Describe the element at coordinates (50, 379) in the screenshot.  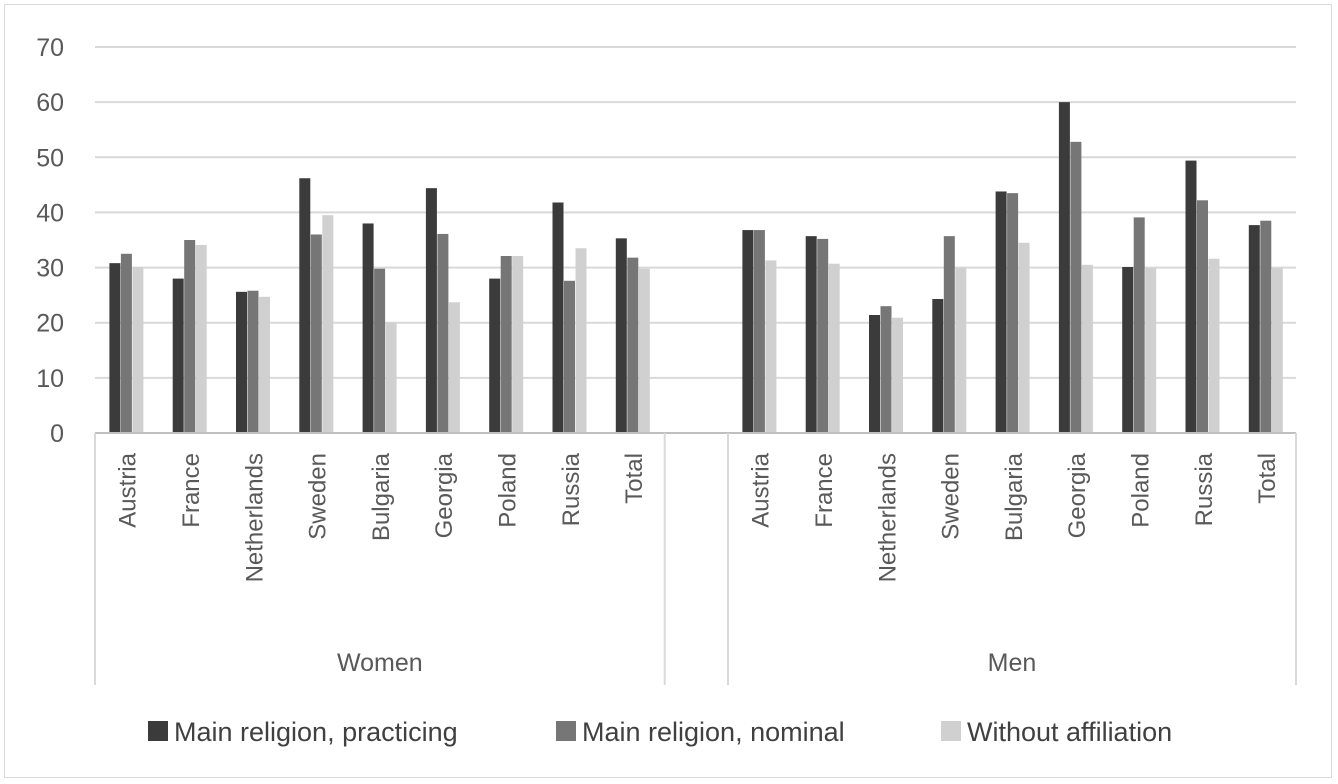
I see `y-tick-label: 10` at that location.